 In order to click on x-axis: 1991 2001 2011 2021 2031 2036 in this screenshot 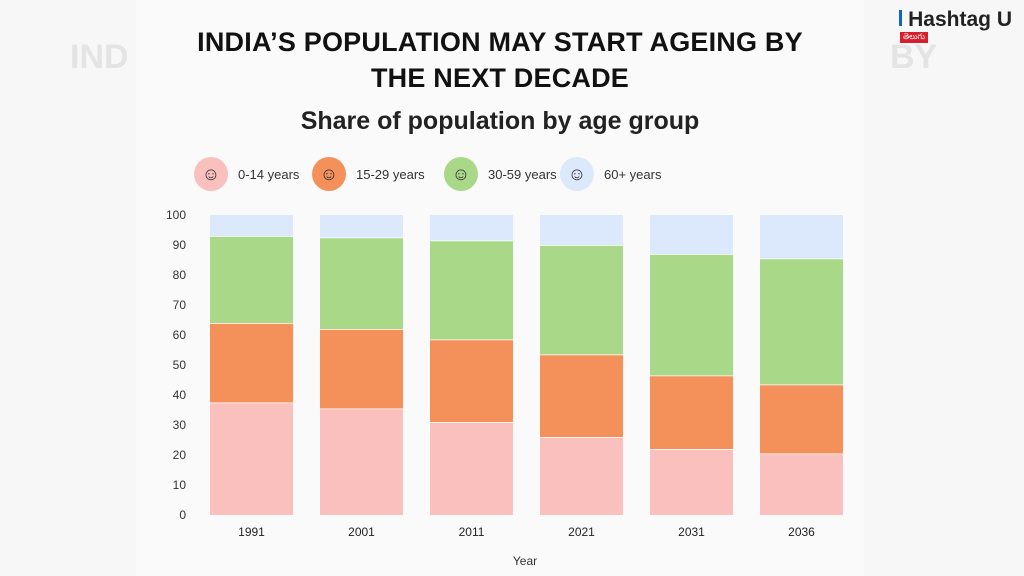, I will do `click(526, 532)`.